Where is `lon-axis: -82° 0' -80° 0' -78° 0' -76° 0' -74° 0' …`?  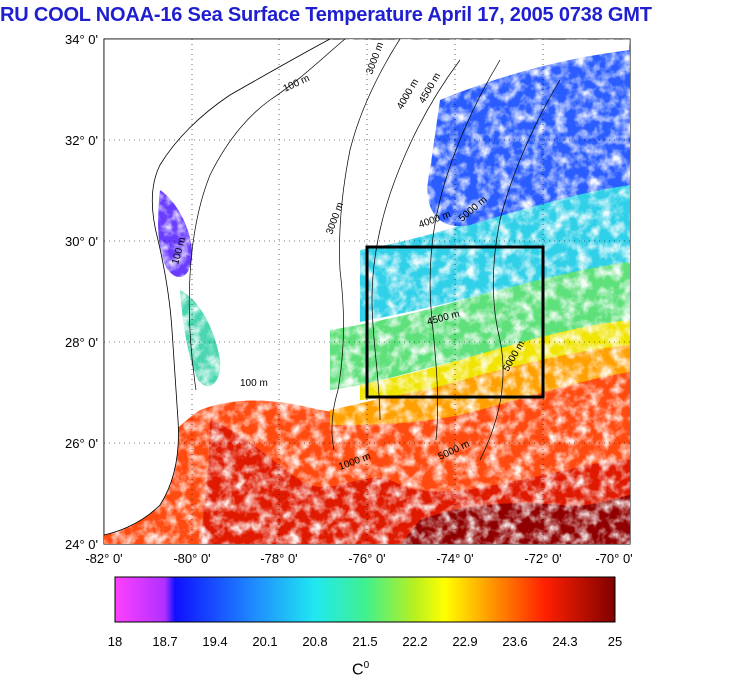
lon-axis: -82° 0' -80° 0' -78° 0' -76° 0' -74° 0' … is located at coordinates (358, 558).